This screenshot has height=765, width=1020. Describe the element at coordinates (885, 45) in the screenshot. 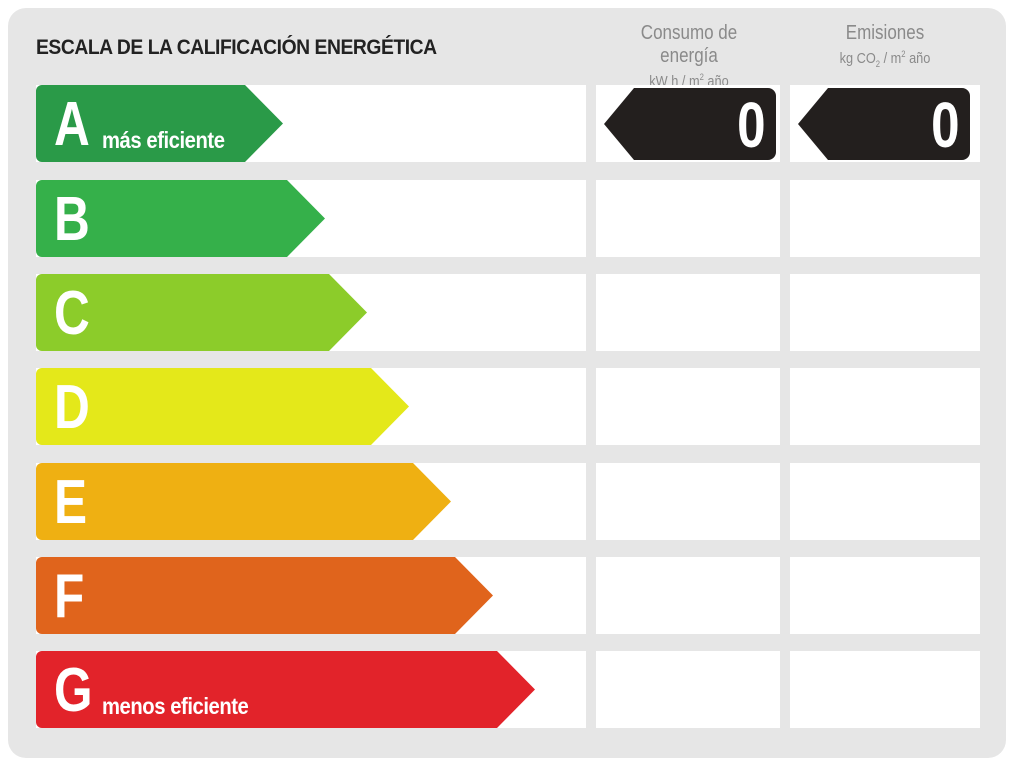

I see `emisiones-header: Emisiones kg CO2 / m2 año` at that location.